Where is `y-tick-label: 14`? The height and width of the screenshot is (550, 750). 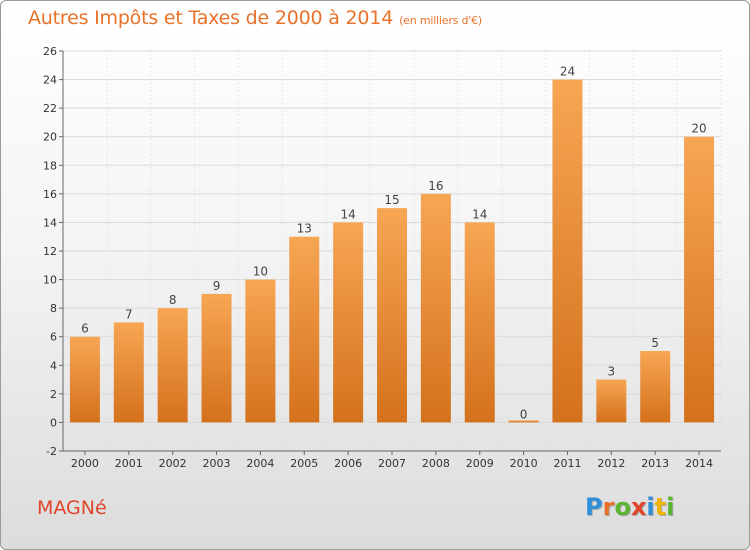
y-tick-label: 14 is located at coordinates (50, 222).